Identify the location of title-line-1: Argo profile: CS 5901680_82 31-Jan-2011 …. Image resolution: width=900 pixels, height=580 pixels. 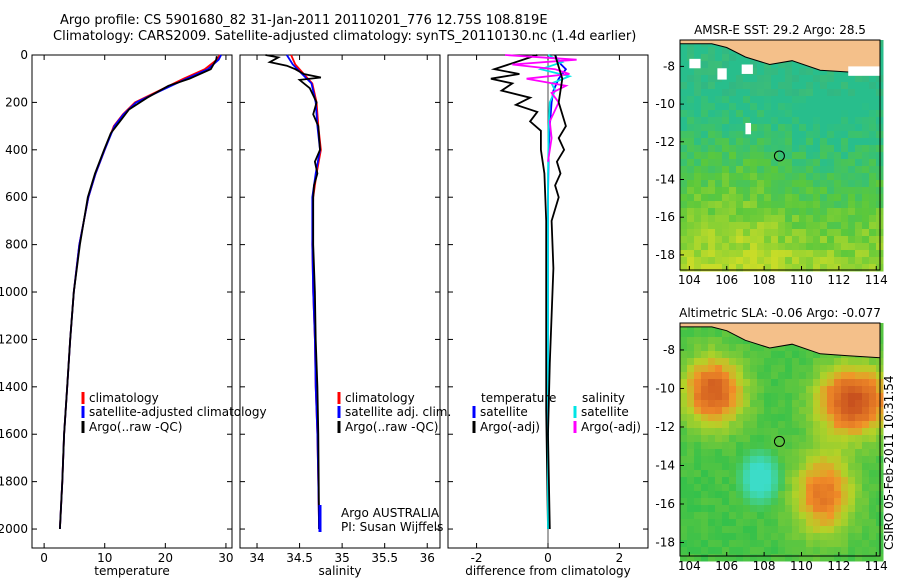
(304, 20).